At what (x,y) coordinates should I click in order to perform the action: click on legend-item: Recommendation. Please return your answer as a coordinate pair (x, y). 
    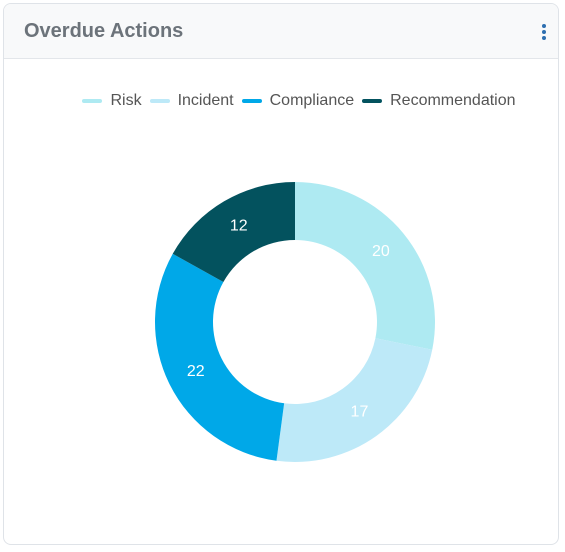
    Looking at the image, I should click on (439, 101).